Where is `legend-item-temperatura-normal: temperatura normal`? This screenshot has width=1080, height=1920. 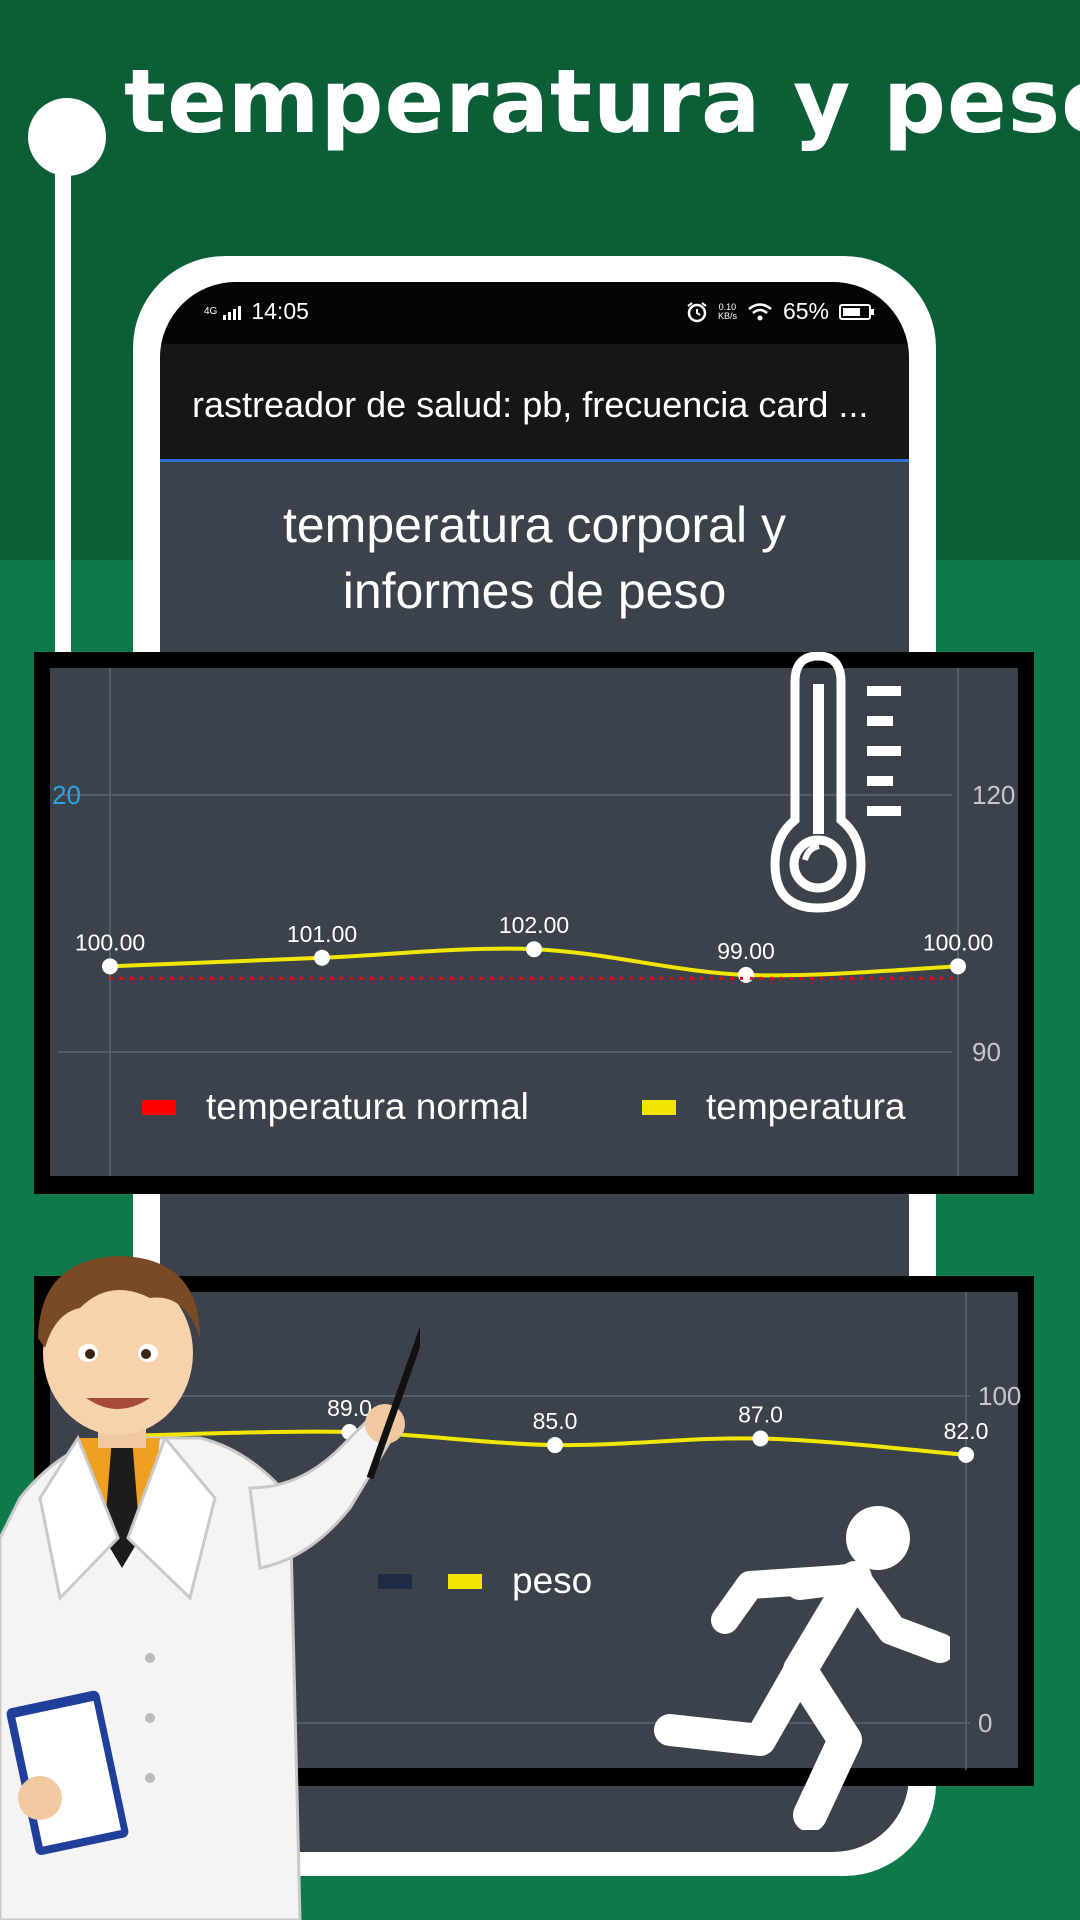
legend-item-temperatura-normal: temperatura normal is located at coordinates (335, 1107).